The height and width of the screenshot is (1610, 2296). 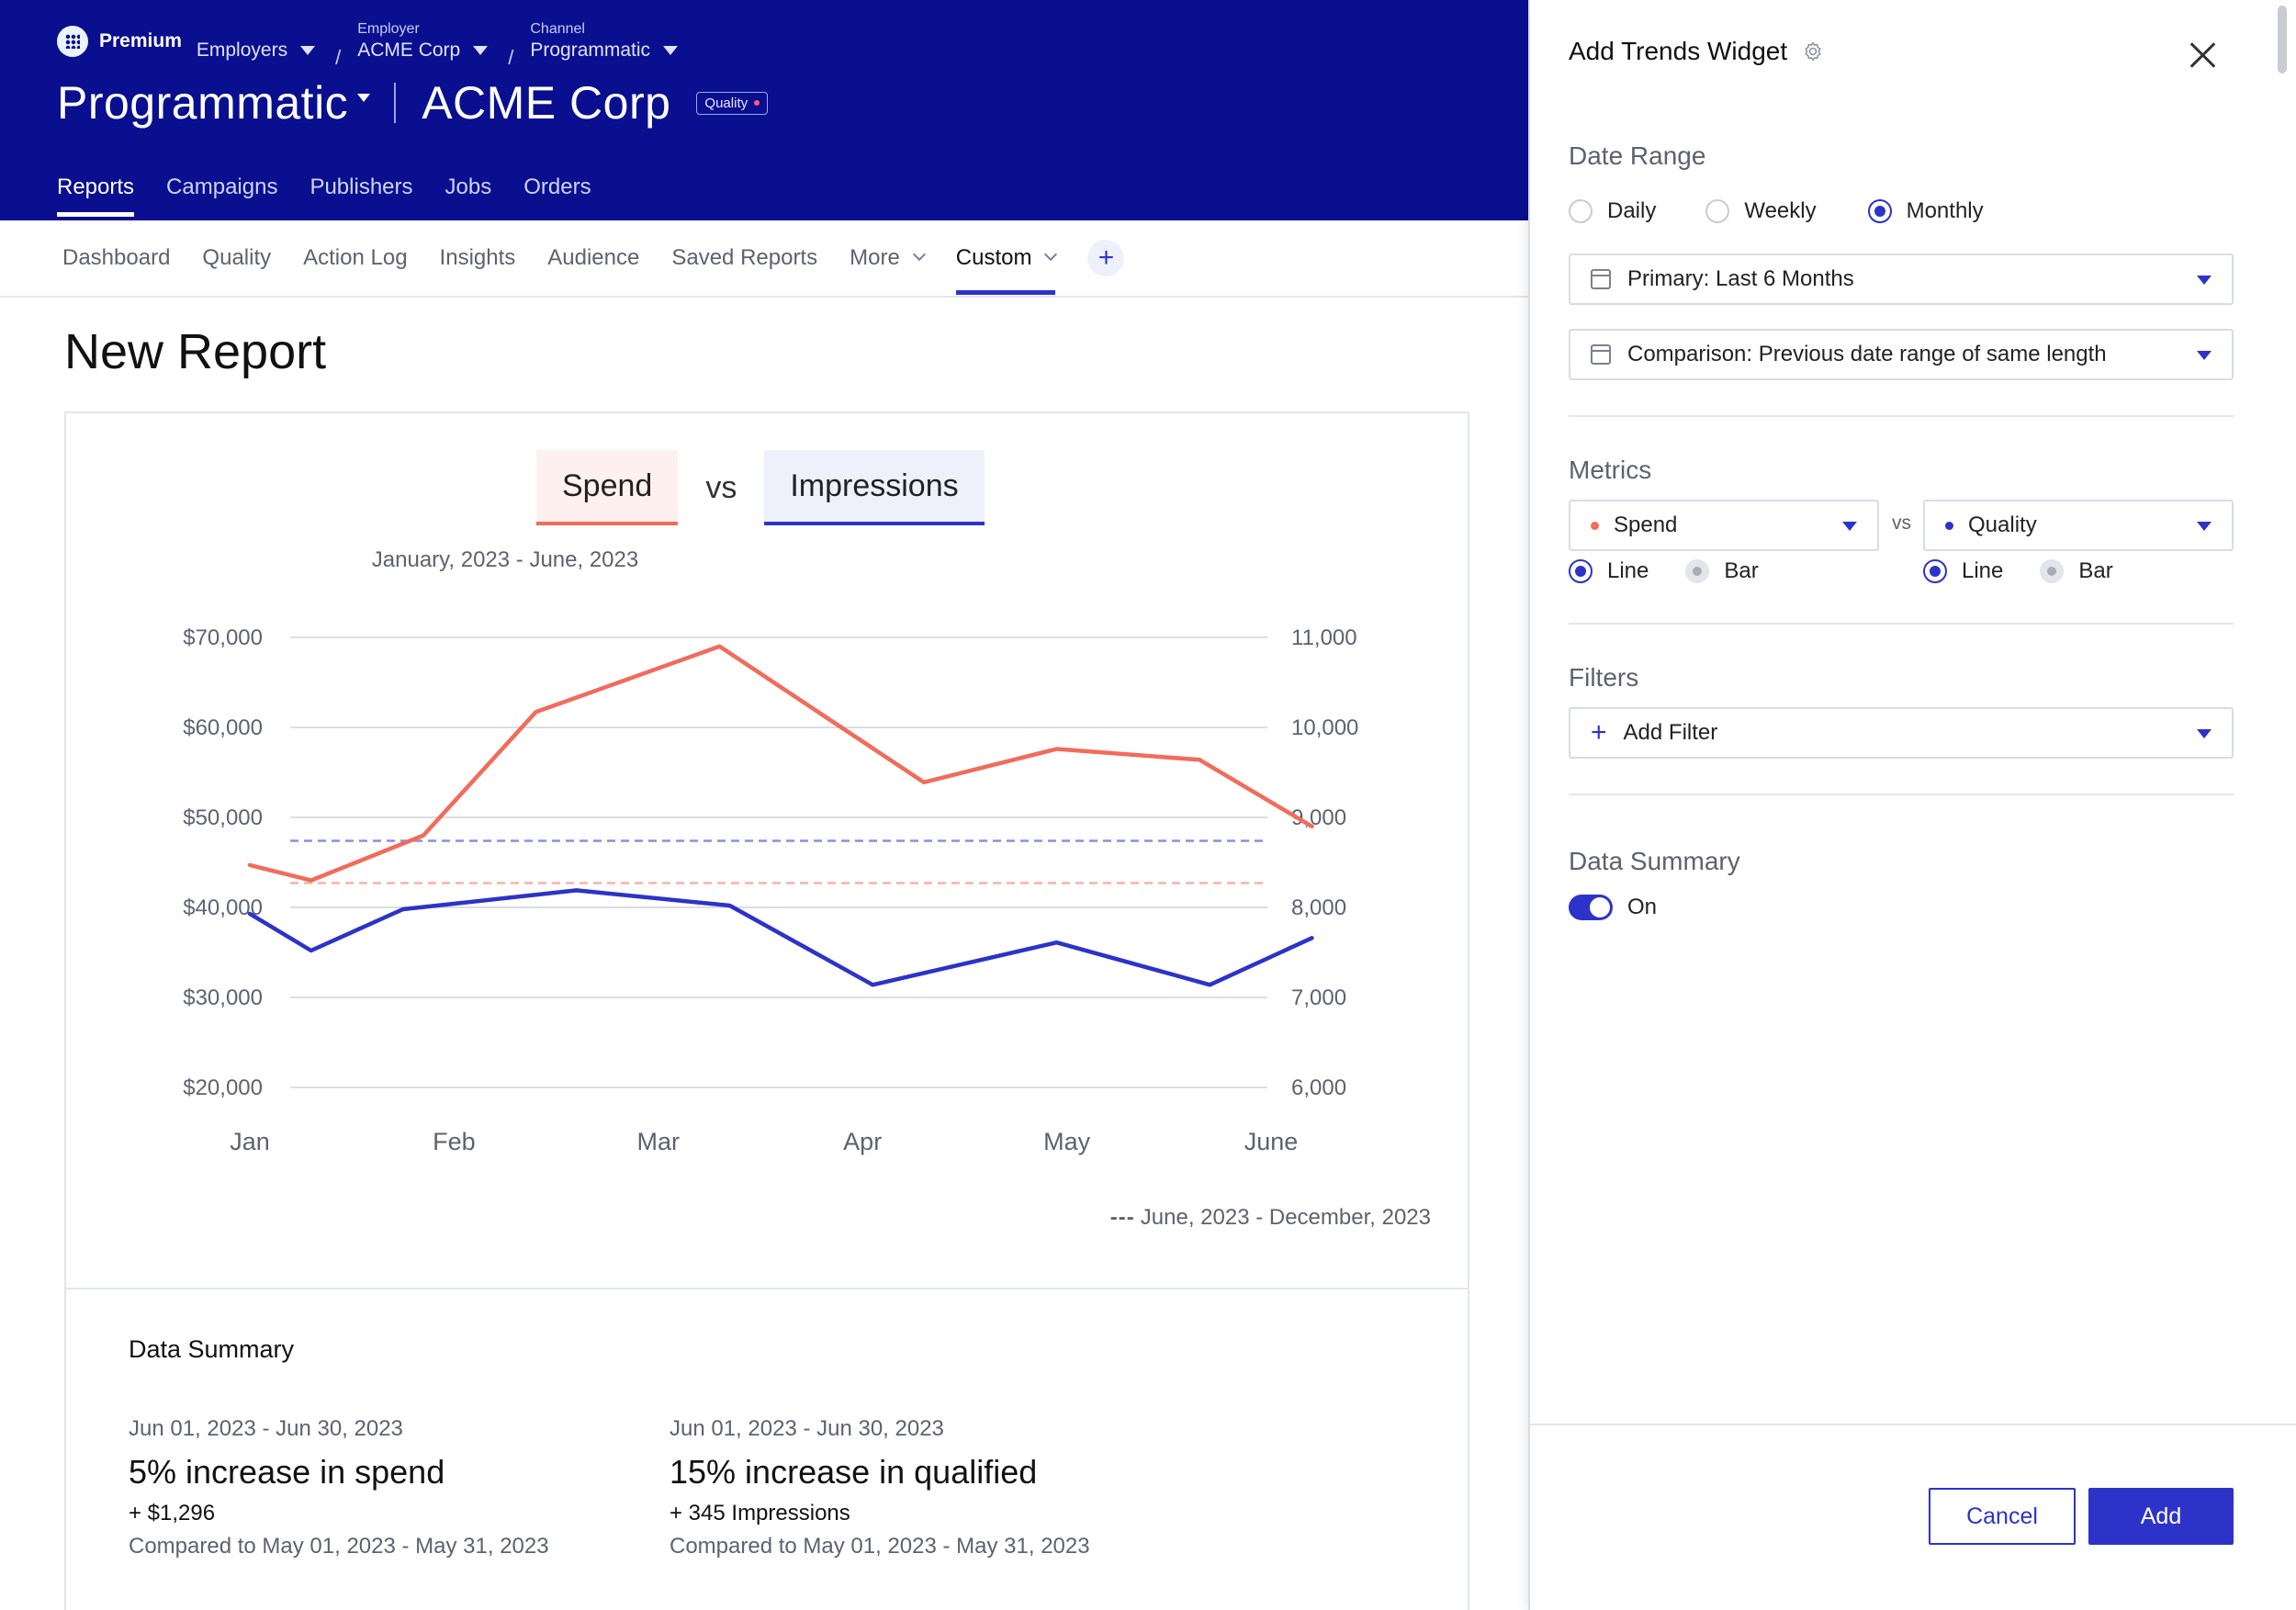 I want to click on calendar-icon, so click(x=1601, y=354).